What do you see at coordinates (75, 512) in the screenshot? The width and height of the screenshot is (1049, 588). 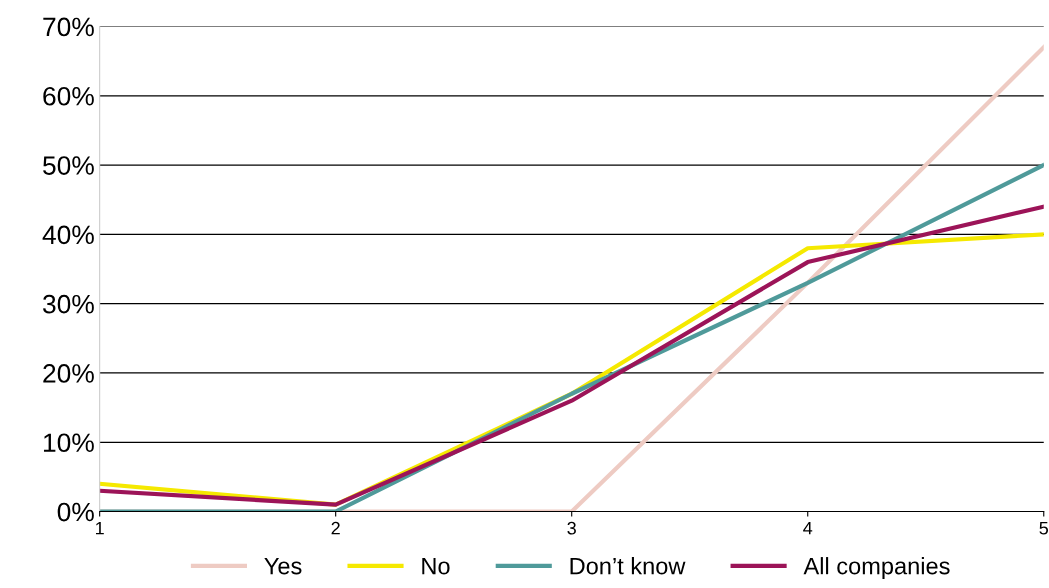 I see `y-tick-label: 0%` at bounding box center [75, 512].